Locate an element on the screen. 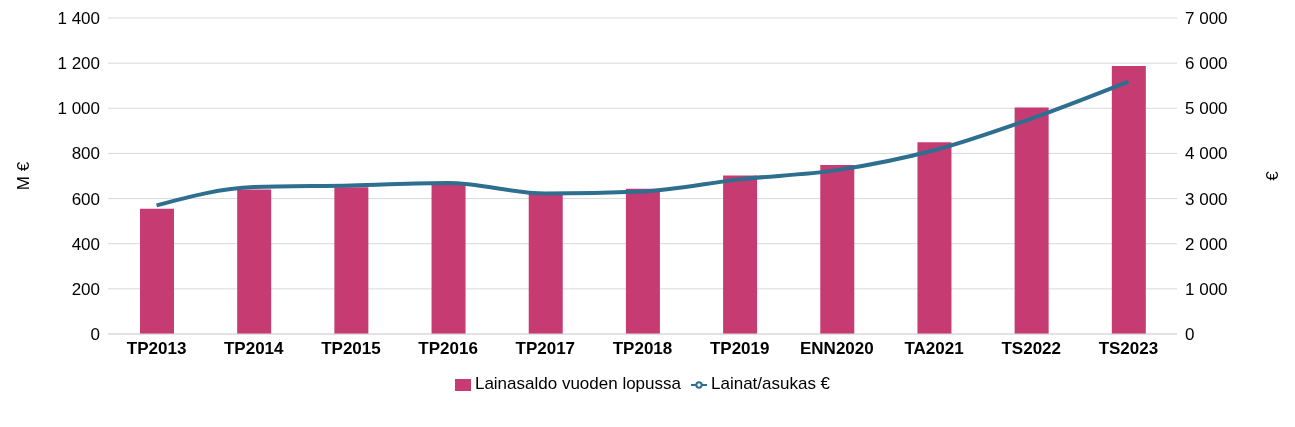  y2-tick-label: 3 000 is located at coordinates (1206, 199).